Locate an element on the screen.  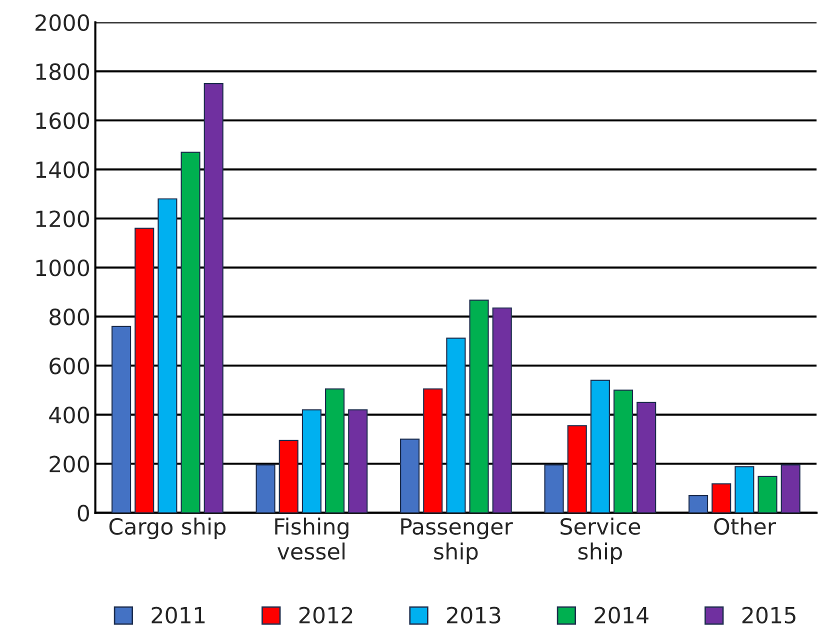
legend-label: 2013 is located at coordinates (473, 615).